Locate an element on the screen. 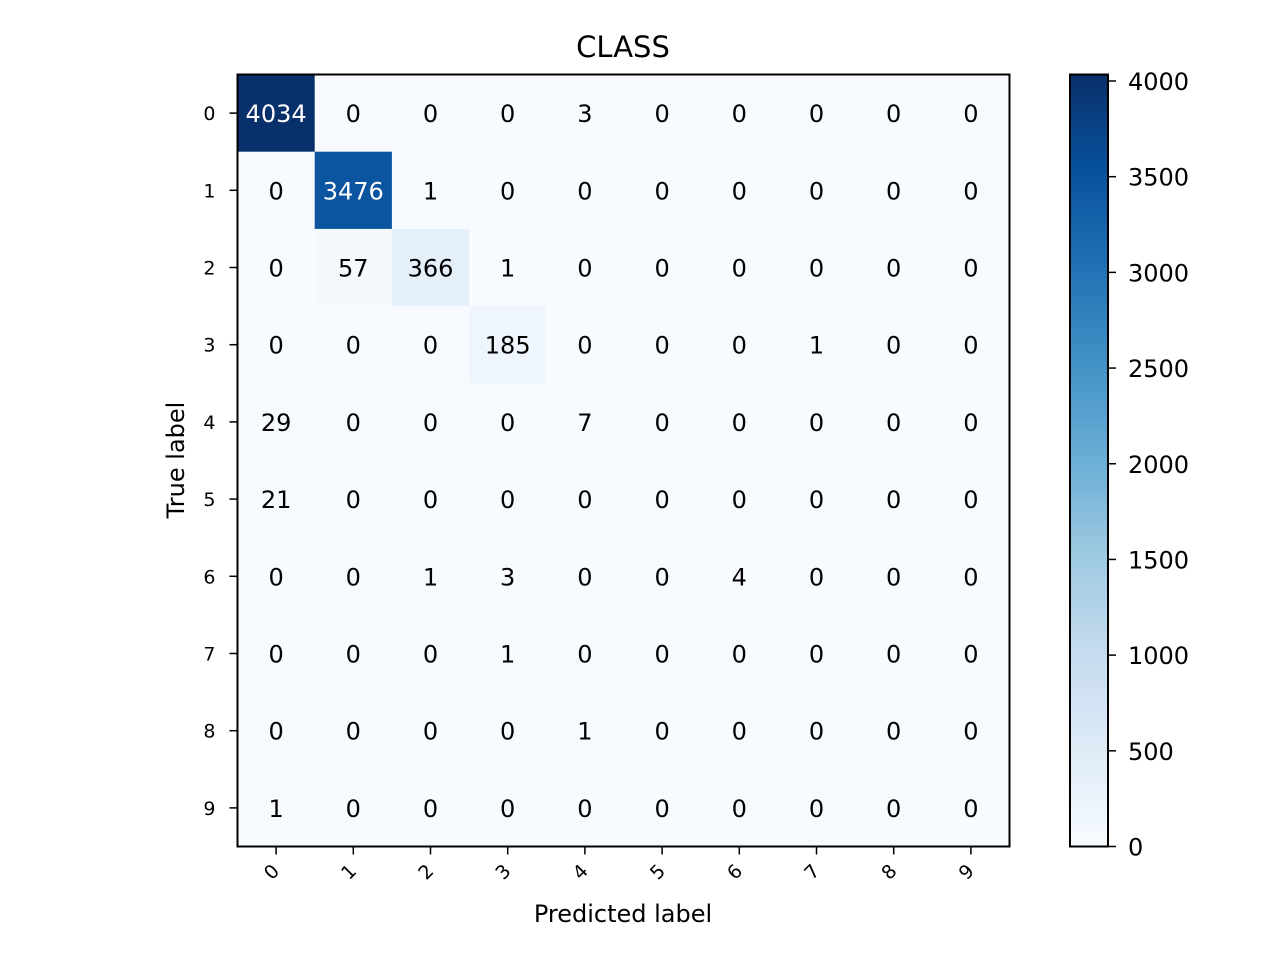 The image size is (1280, 965). heatmap-cell-r5-c6 is located at coordinates (739, 499).